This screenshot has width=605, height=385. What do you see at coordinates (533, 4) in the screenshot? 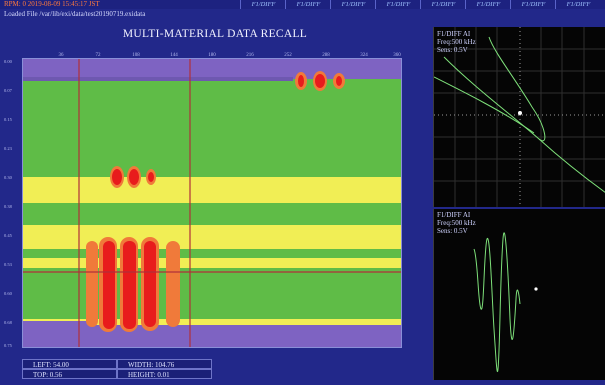
I see `tab-channel-7: F1/DIFF` at bounding box center [533, 4].